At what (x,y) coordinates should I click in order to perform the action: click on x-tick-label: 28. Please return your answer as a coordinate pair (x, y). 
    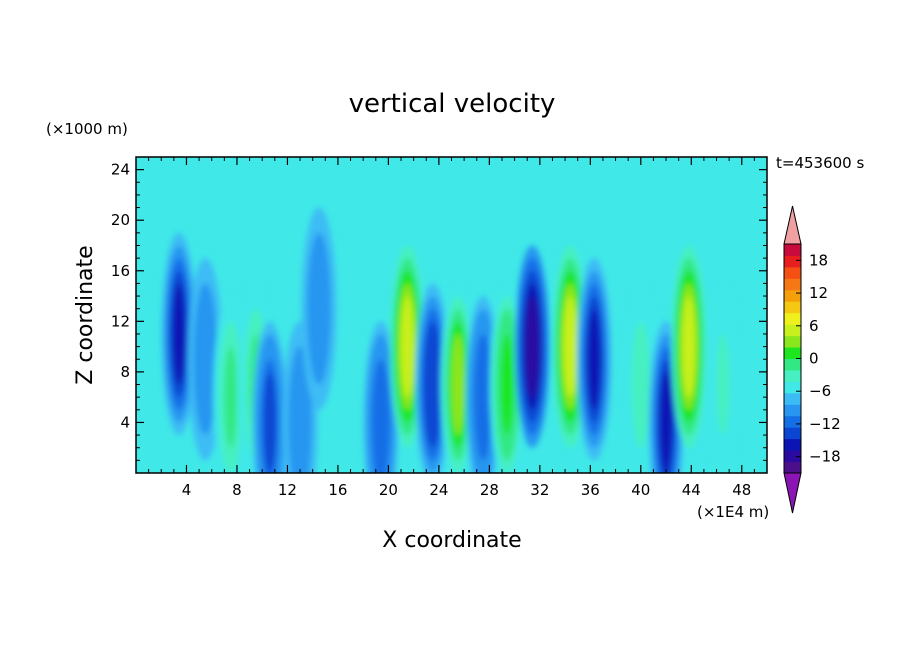
    Looking at the image, I should click on (489, 490).